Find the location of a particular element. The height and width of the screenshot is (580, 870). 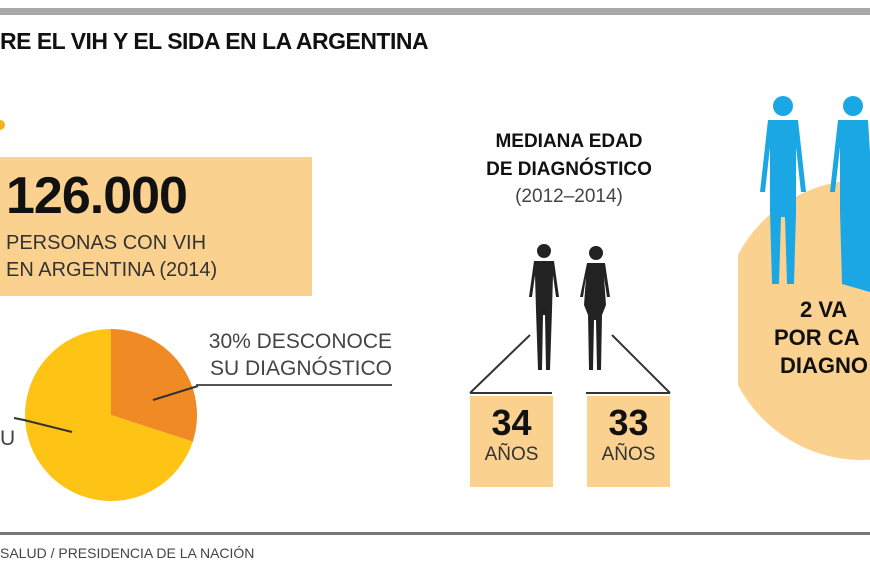

page-title: RE EL VIH Y EL SIDA EN LA ARGENTINA is located at coordinates (214, 41).